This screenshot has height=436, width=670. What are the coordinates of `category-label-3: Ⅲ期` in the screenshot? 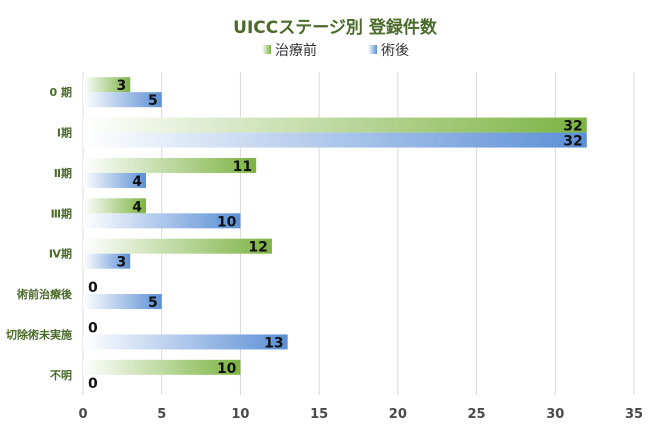 It's located at (61, 213).